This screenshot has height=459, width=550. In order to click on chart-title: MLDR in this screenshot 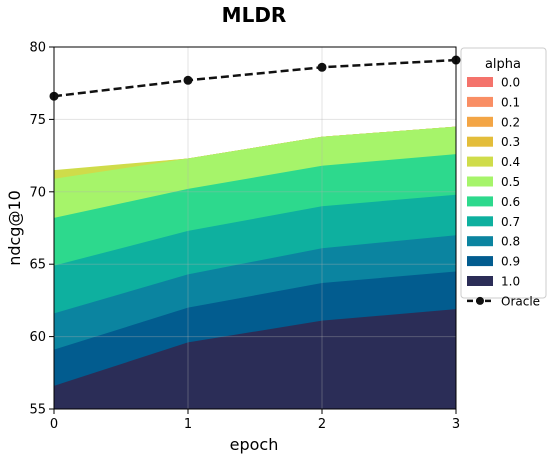, I will do `click(254, 15)`.